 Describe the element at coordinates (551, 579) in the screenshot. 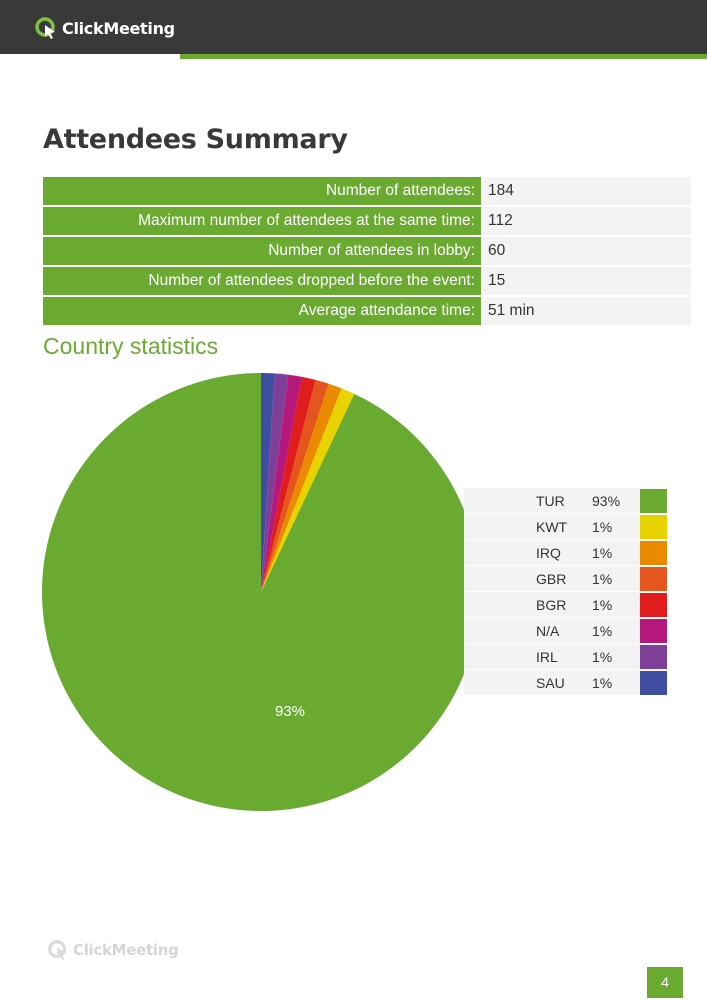

I see `legend-country: GBR` at that location.